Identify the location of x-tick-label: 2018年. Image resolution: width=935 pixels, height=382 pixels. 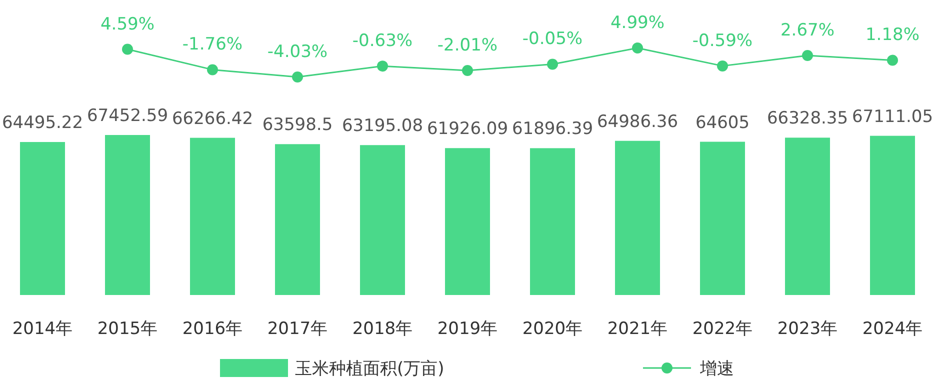
(382, 329).